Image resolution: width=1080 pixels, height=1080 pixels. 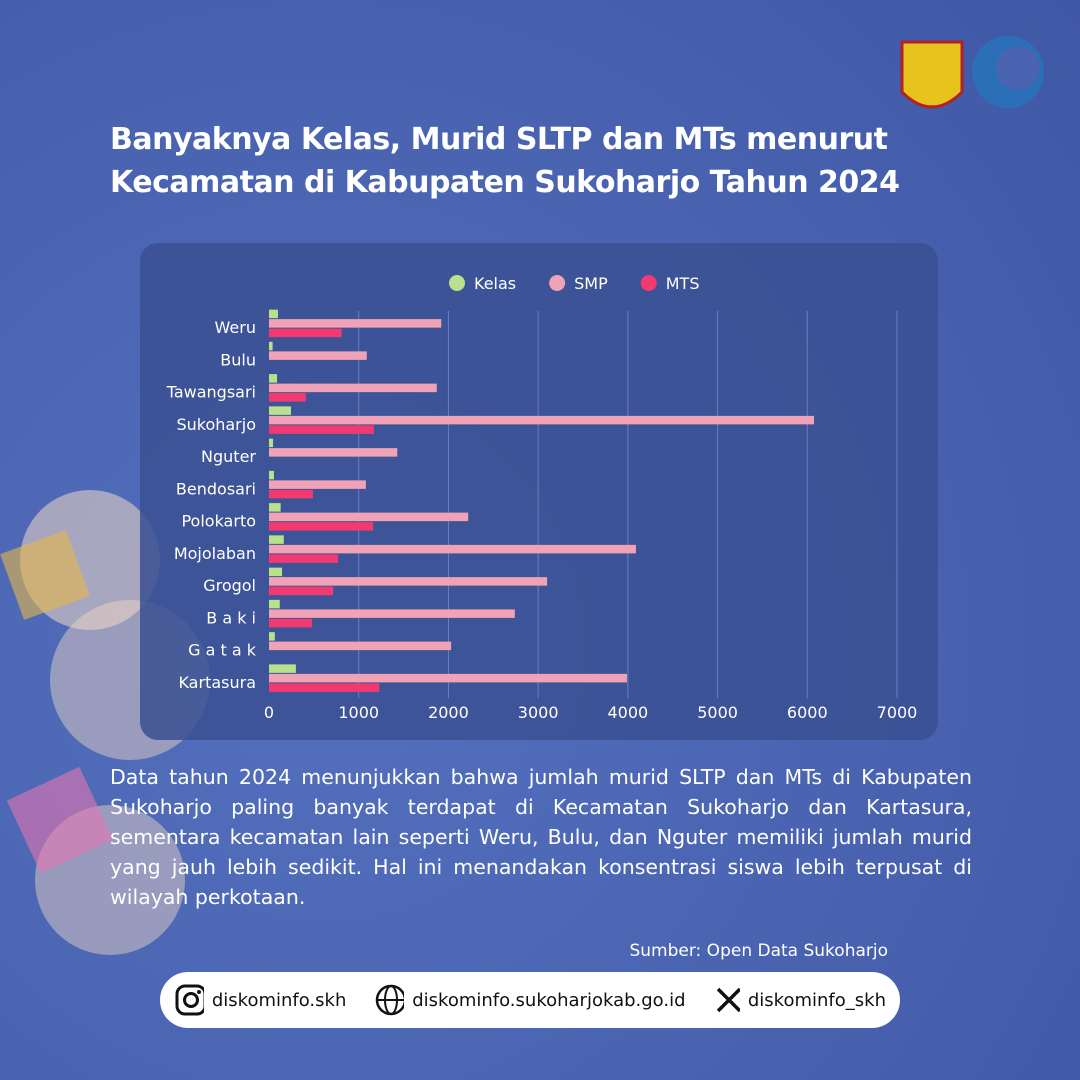 What do you see at coordinates (591, 283) in the screenshot?
I see `legend-label: SMP` at bounding box center [591, 283].